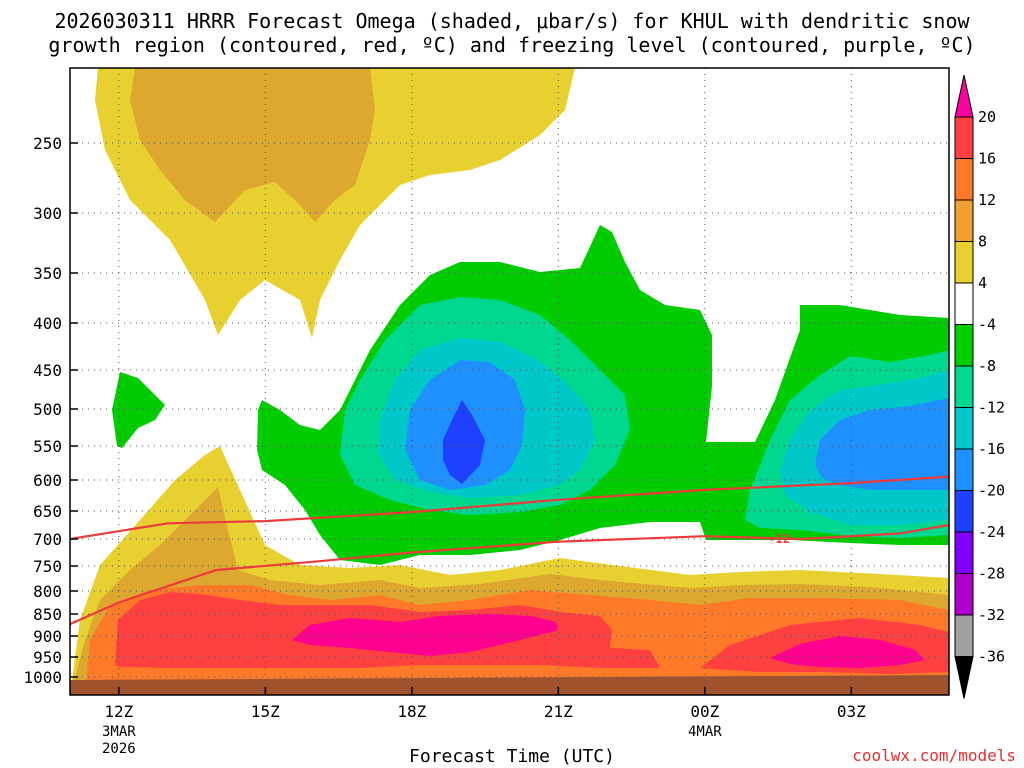  I want to click on x-year-label-12Z: 2026, so click(119, 749).